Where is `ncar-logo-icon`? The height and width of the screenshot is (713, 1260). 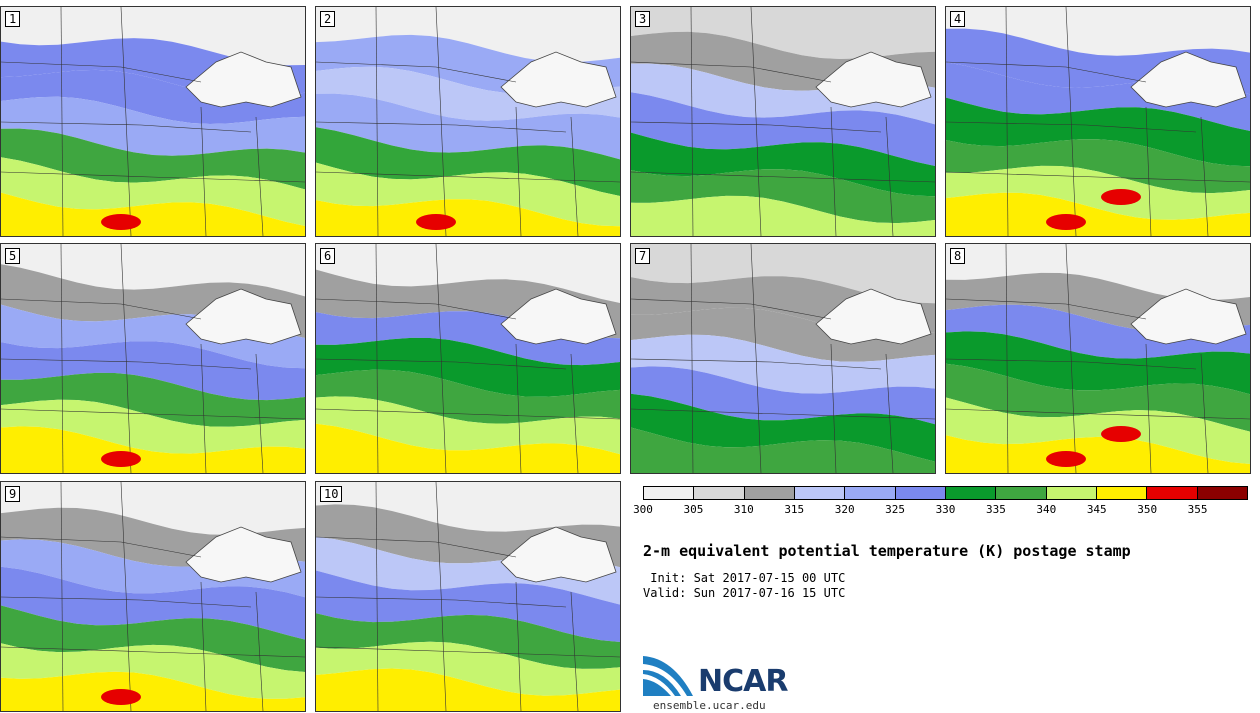 ncar-logo-icon is located at coordinates (668, 676).